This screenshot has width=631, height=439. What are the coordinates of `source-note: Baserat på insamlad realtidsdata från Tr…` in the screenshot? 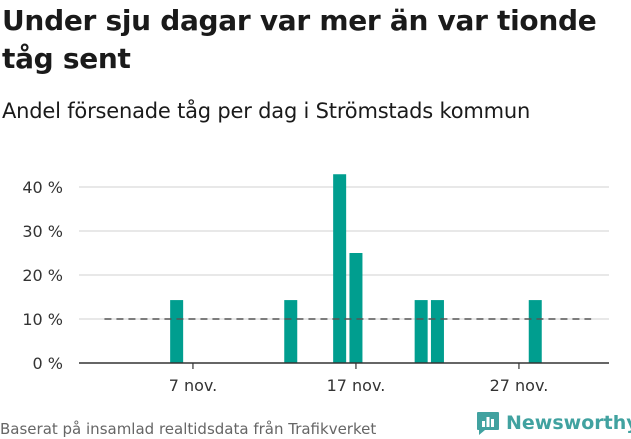 It's located at (188, 429).